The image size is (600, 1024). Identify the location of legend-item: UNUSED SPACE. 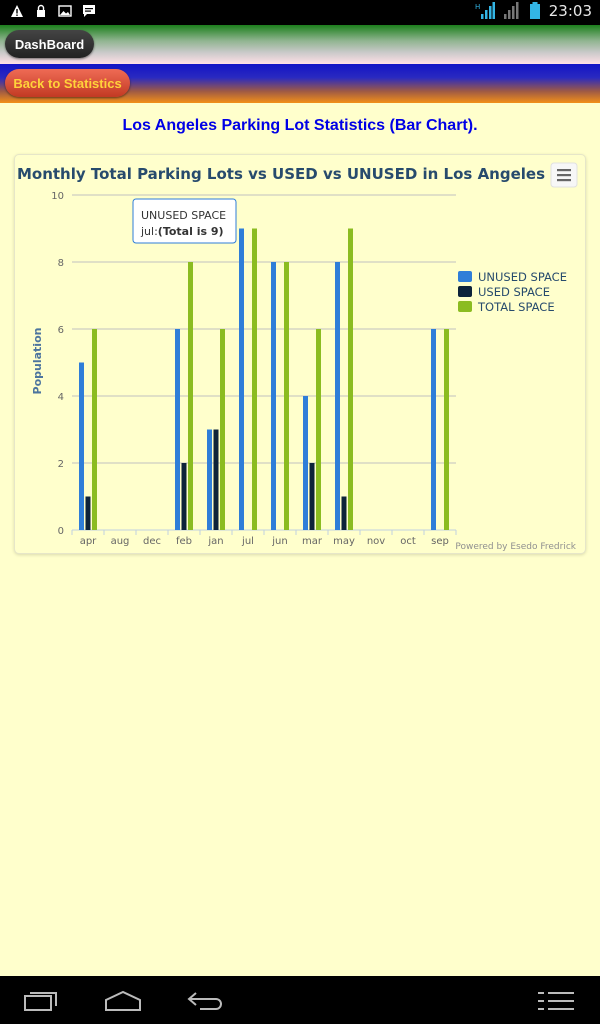
(522, 277).